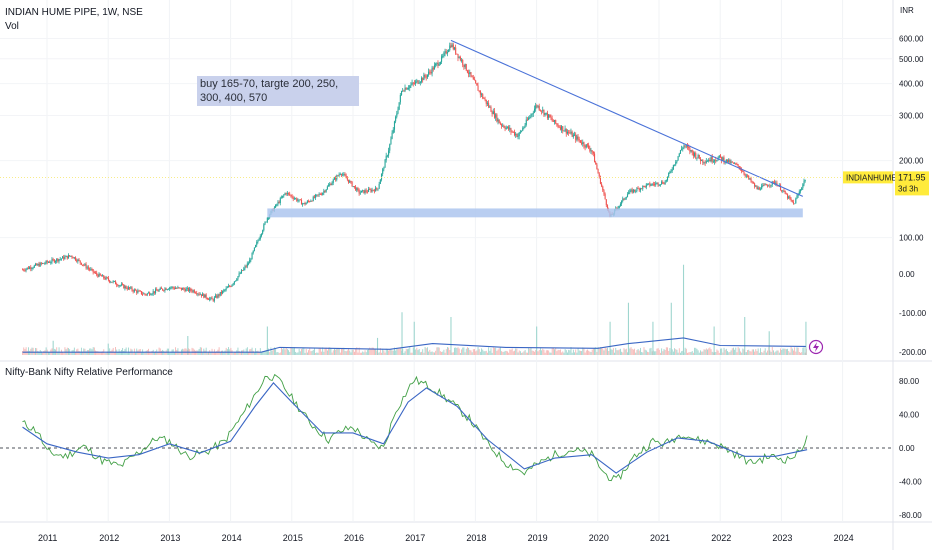 This screenshot has height=550, width=932. What do you see at coordinates (627, 118) in the screenshot?
I see `trendline` at bounding box center [627, 118].